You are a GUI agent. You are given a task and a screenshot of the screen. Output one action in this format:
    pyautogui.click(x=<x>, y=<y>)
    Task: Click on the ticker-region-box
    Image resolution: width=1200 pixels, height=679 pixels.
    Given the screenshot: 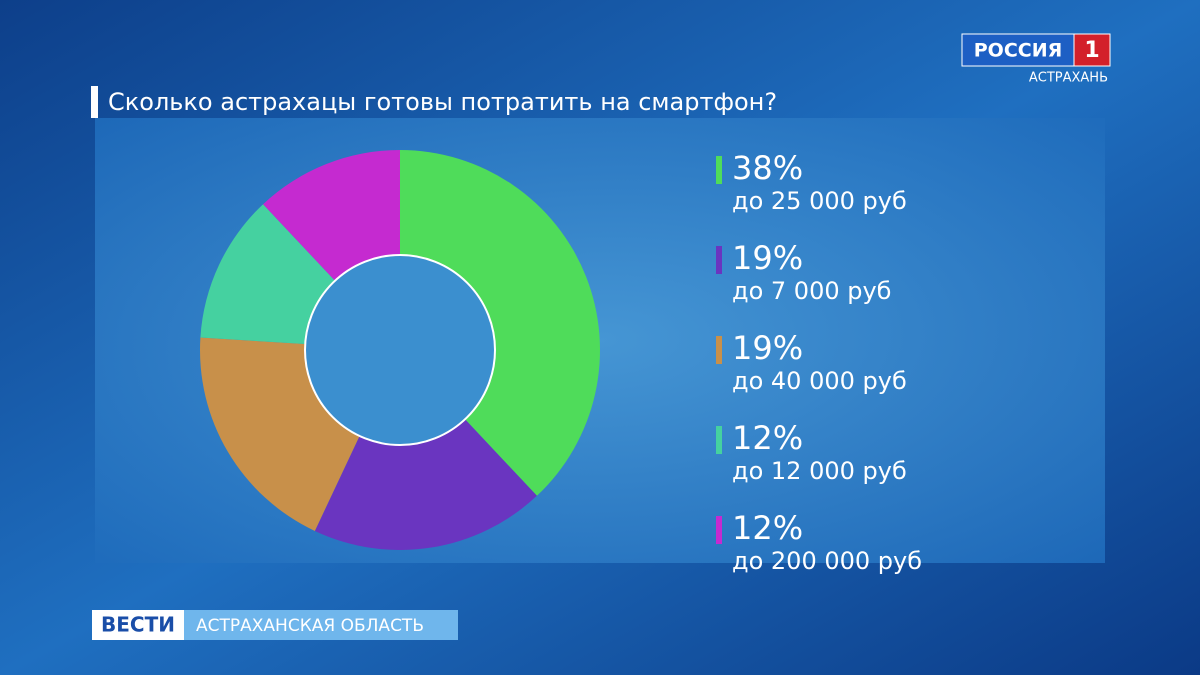 What is the action you would take?
    pyautogui.click(x=321, y=625)
    